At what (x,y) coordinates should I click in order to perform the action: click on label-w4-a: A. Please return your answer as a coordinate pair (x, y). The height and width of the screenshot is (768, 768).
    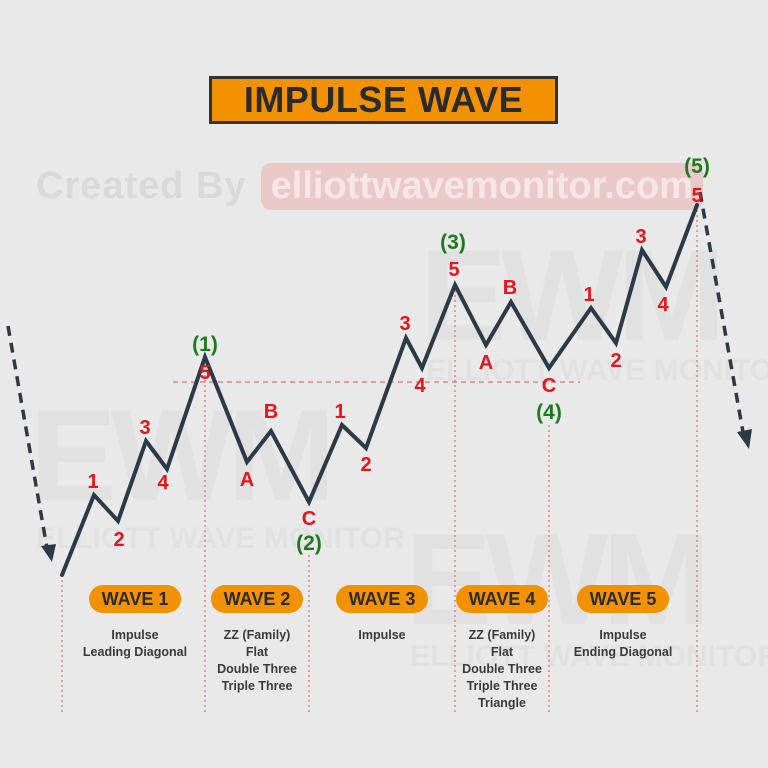
    Looking at the image, I should click on (486, 363).